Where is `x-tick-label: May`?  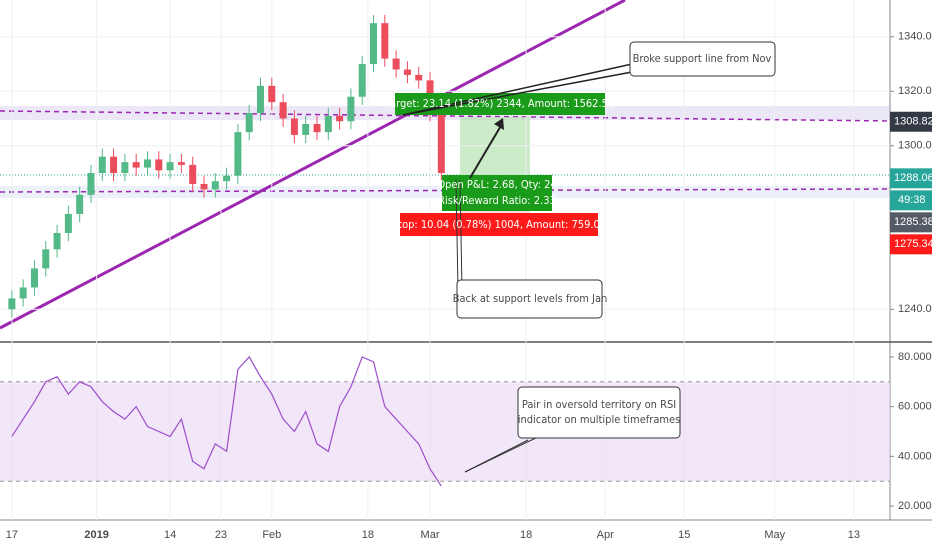
x-tick-label: May is located at coordinates (774, 535).